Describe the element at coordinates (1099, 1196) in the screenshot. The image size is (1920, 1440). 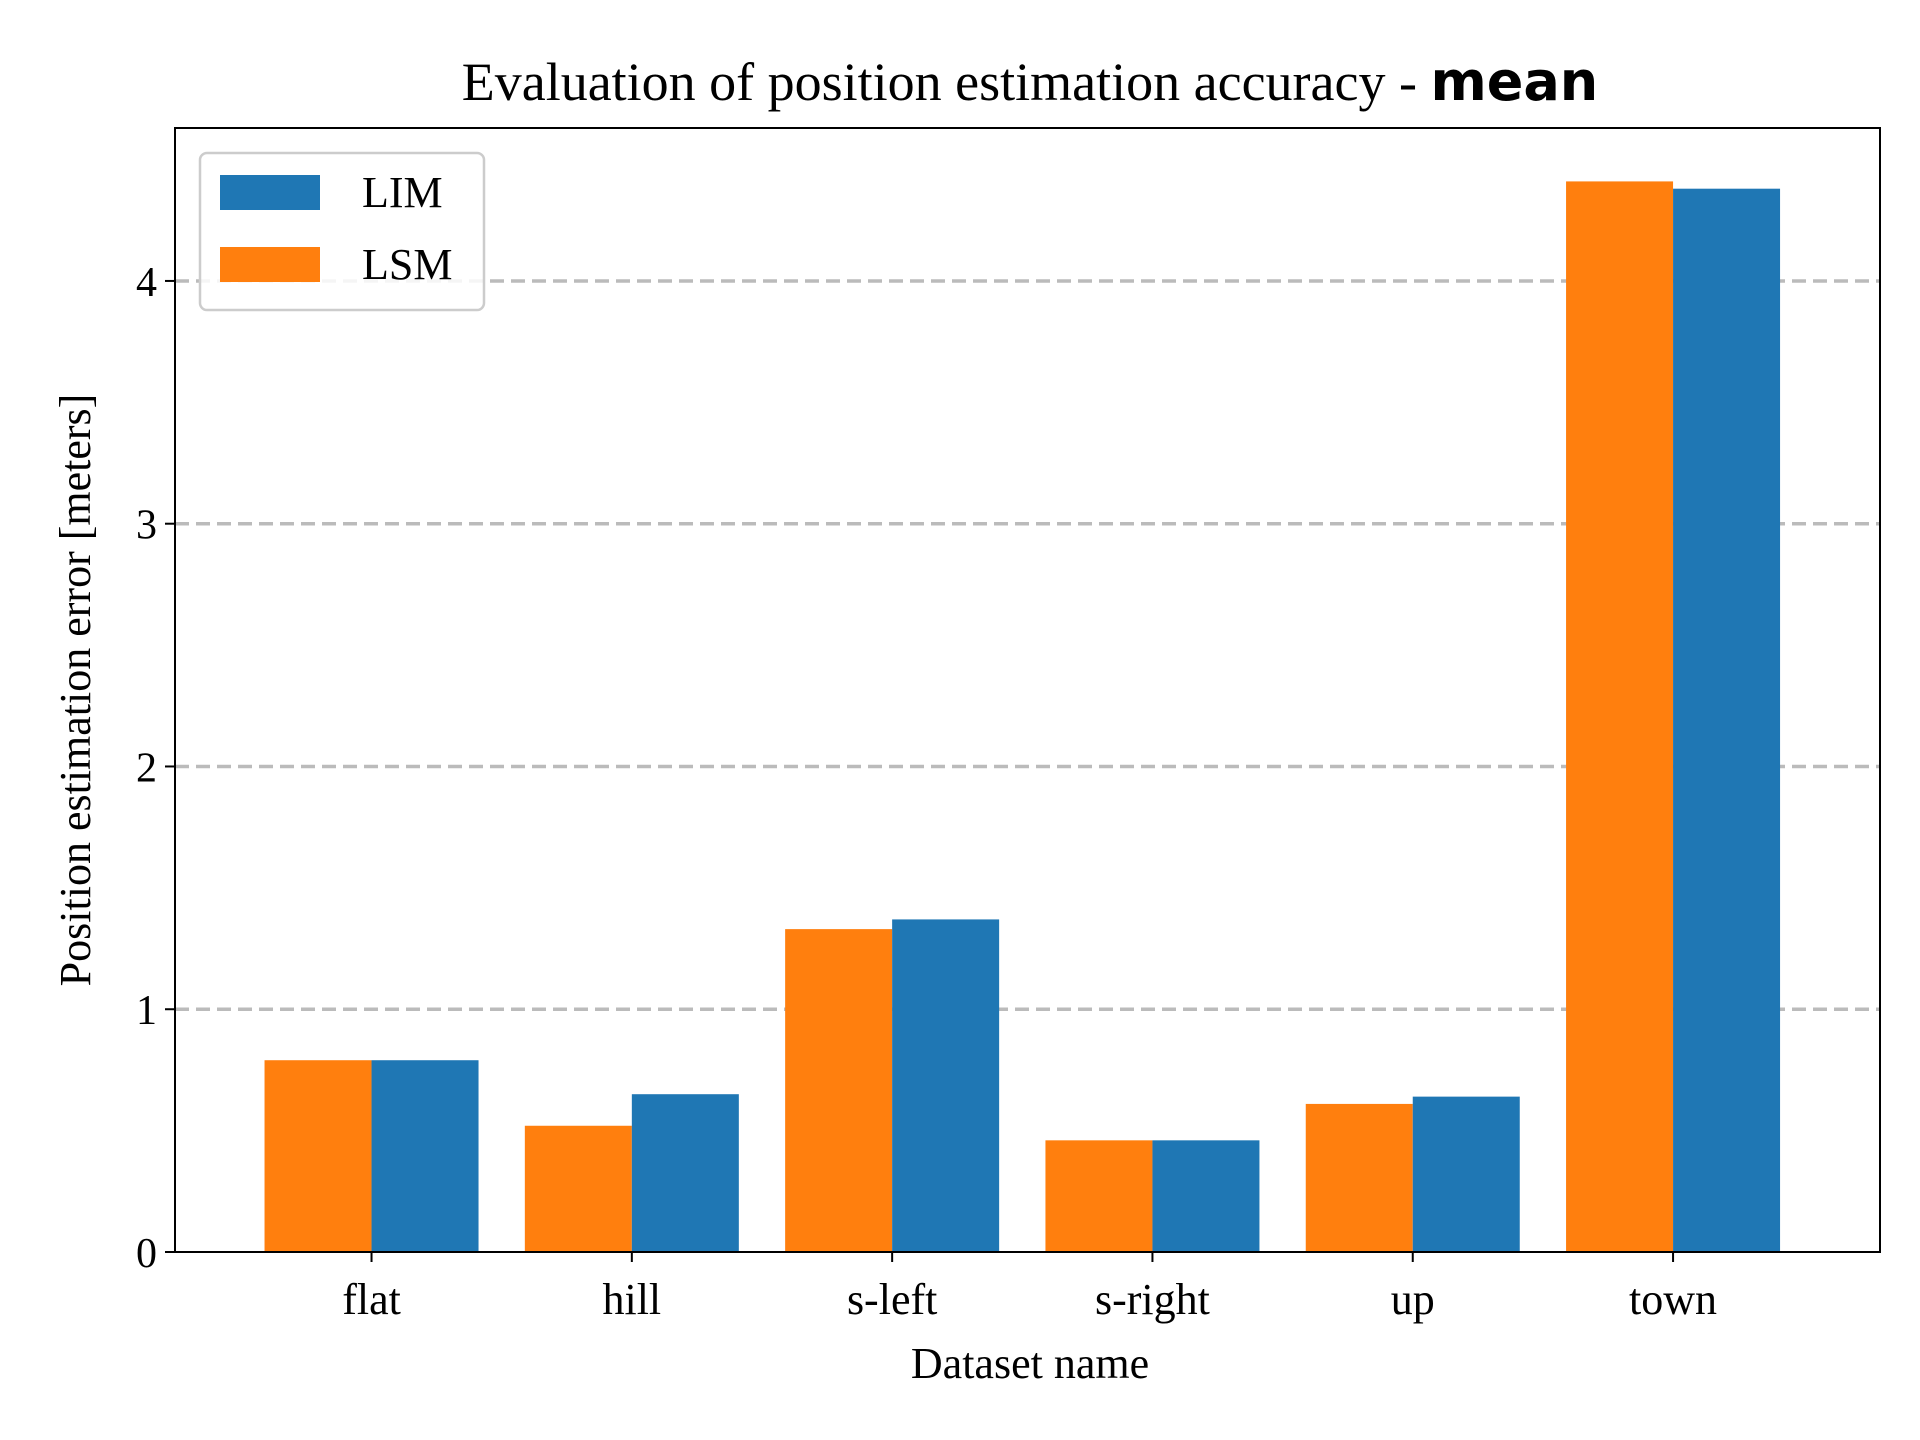
I see `bar-lsm-s-right` at that location.